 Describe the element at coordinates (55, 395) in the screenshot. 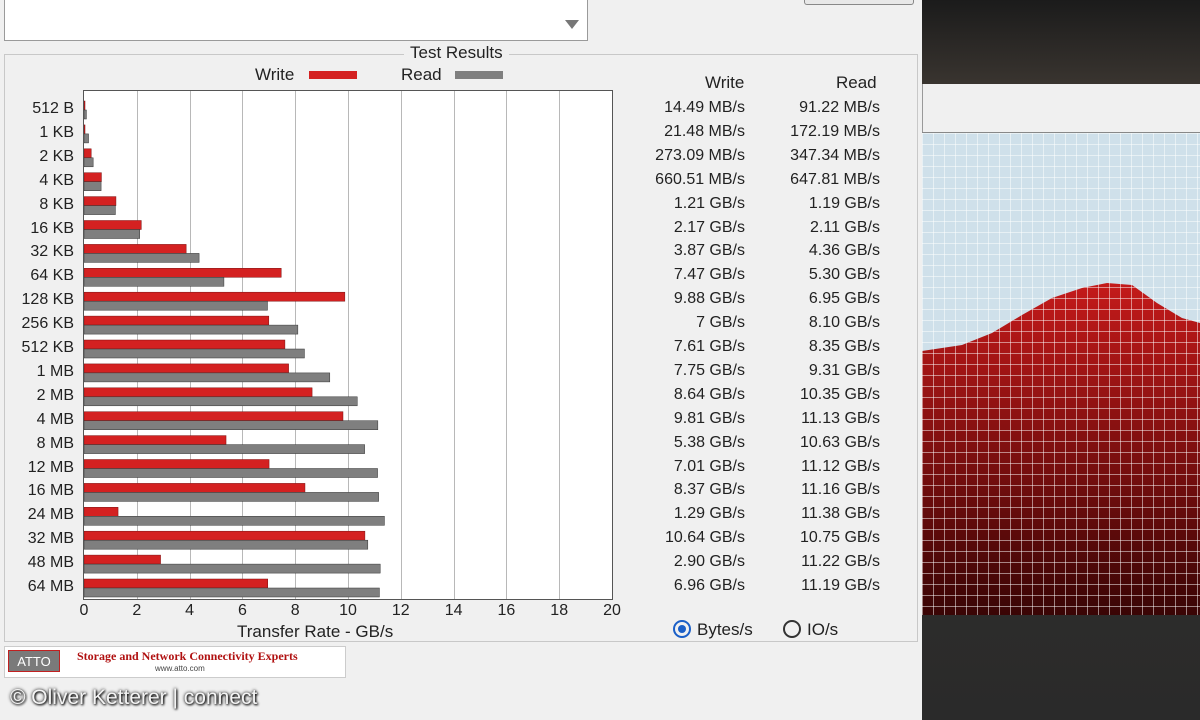

I see `y-axis-label: 2 MB` at that location.